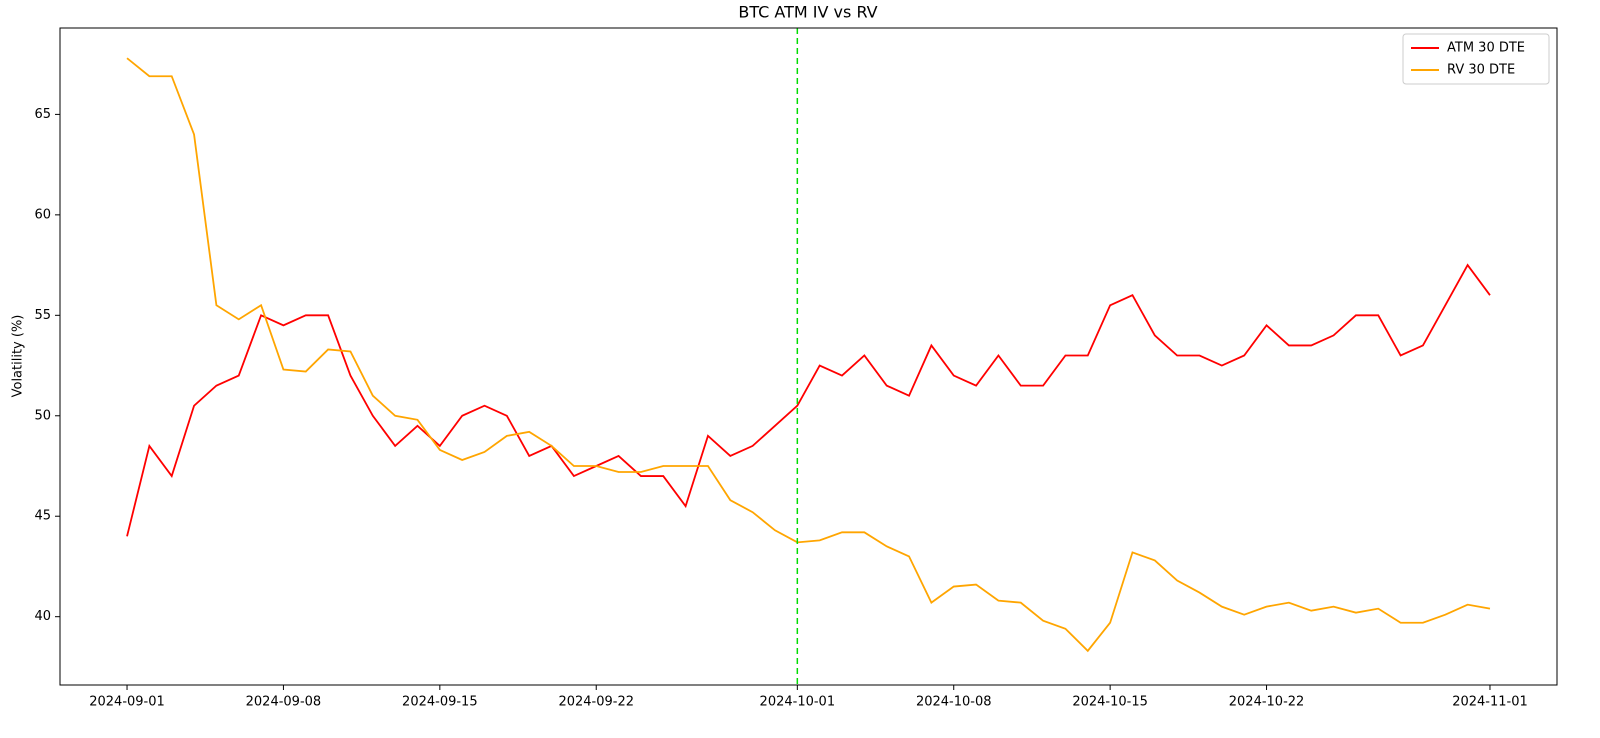 This screenshot has height=738, width=1600. What do you see at coordinates (42, 415) in the screenshot?
I see `y-tick-label: 50` at bounding box center [42, 415].